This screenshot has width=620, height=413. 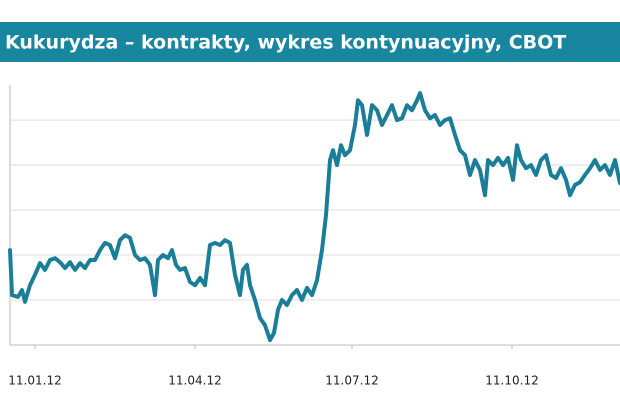 I want to click on x-tick-label: 11.04.12, so click(x=194, y=381).